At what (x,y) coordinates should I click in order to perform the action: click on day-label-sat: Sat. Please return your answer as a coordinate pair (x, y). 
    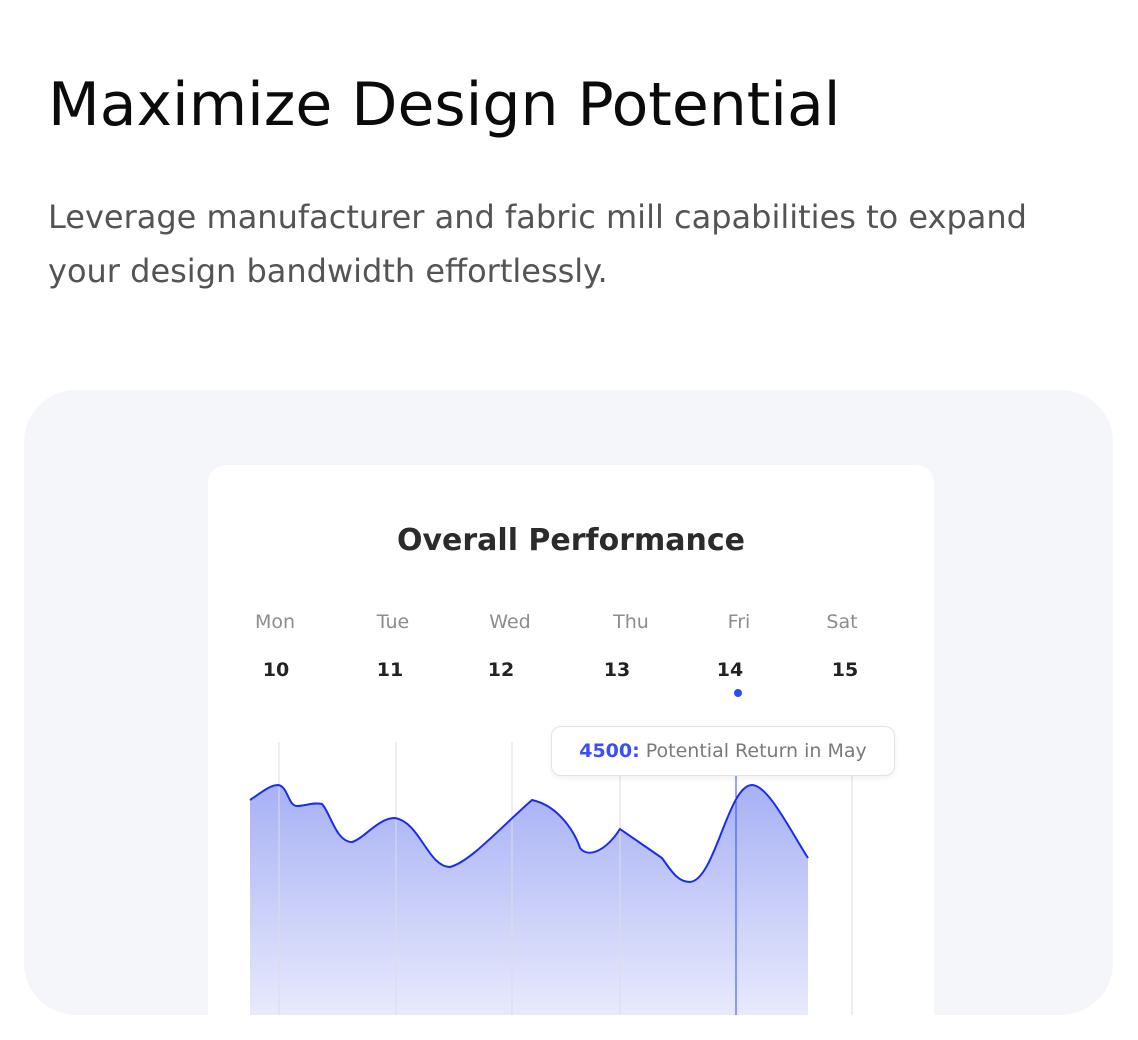
    Looking at the image, I should click on (842, 622).